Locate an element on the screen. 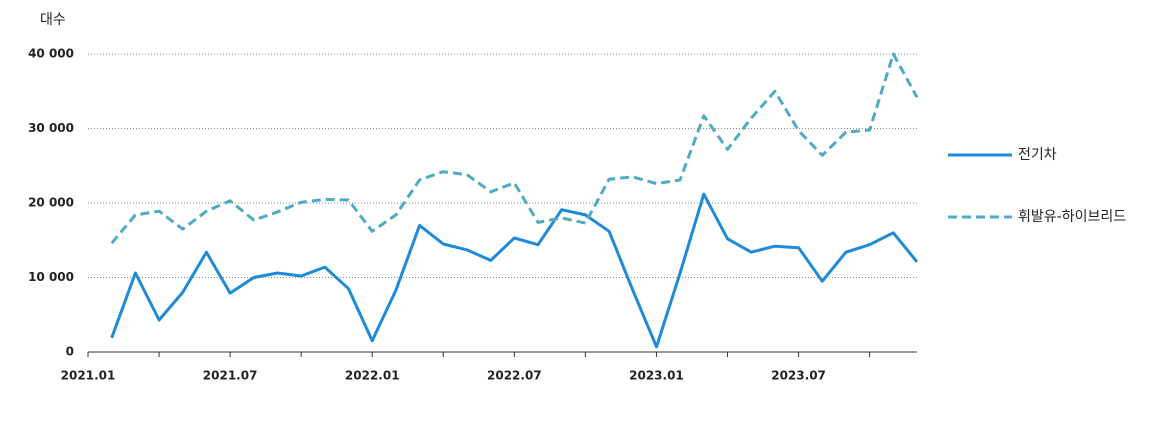  y-tick-label: 10 000 is located at coordinates (51, 277).